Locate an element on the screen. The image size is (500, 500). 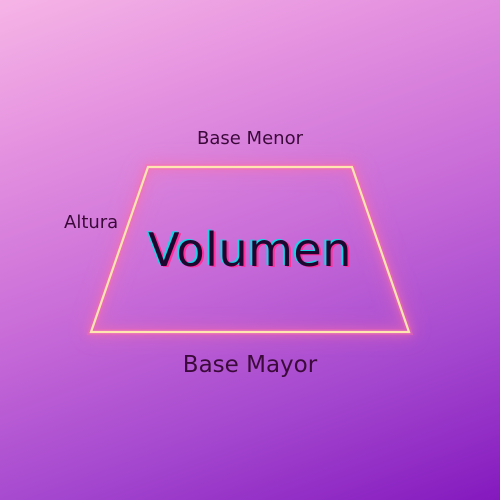
volumen-title: Volumen is located at coordinates (250, 250).